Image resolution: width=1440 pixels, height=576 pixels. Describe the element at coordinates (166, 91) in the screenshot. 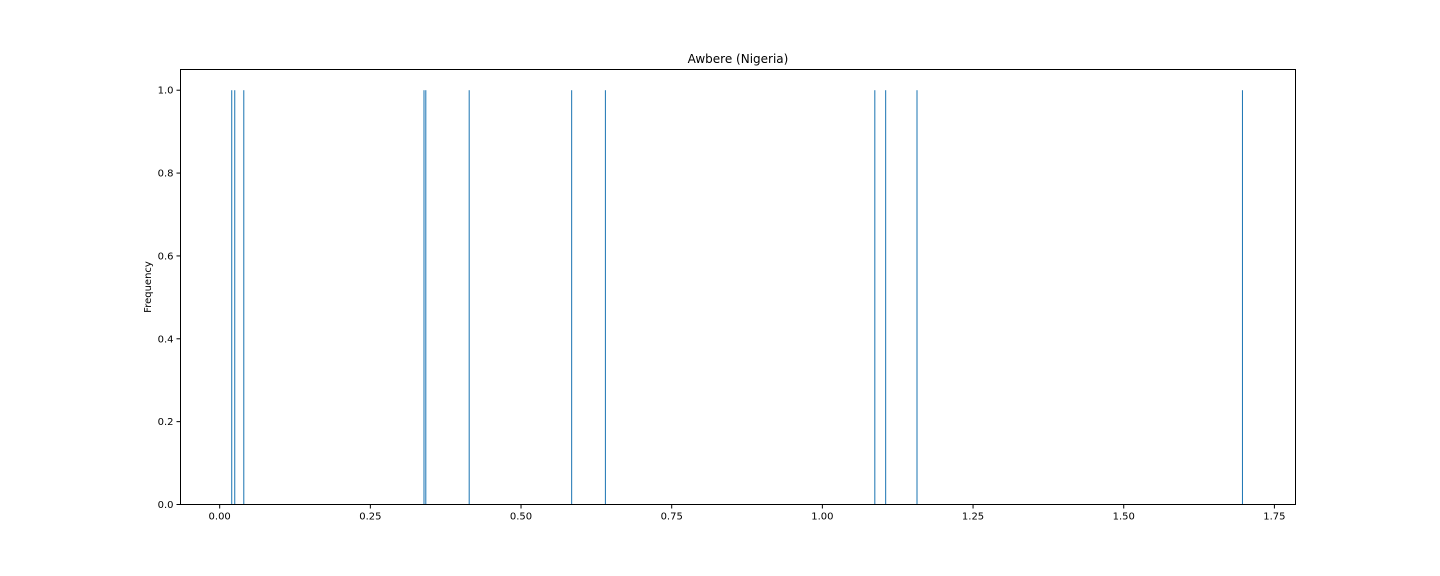

I see `y-tick-label: 1.0` at that location.